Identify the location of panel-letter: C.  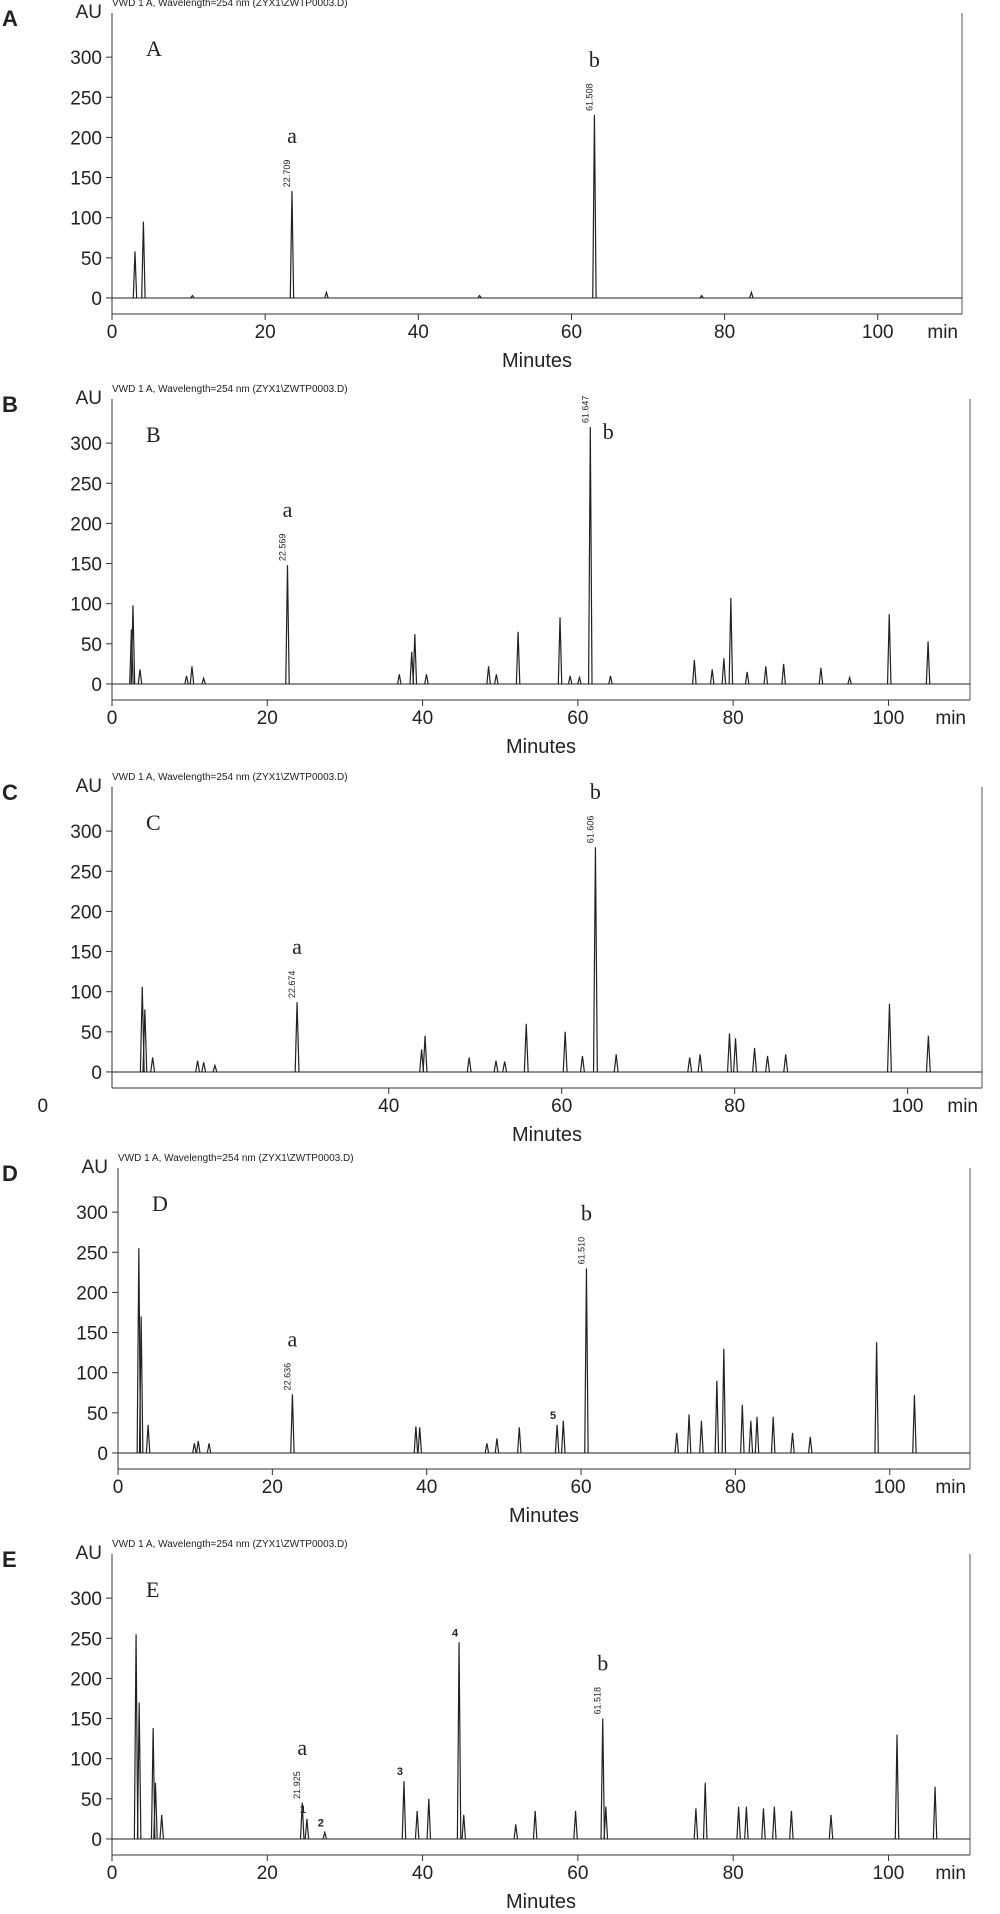
(10, 792).